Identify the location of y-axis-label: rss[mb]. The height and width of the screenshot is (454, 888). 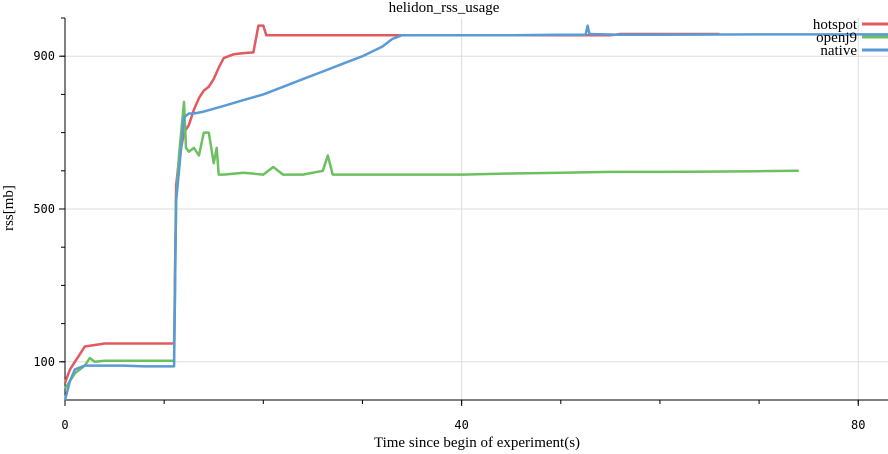
(9, 208).